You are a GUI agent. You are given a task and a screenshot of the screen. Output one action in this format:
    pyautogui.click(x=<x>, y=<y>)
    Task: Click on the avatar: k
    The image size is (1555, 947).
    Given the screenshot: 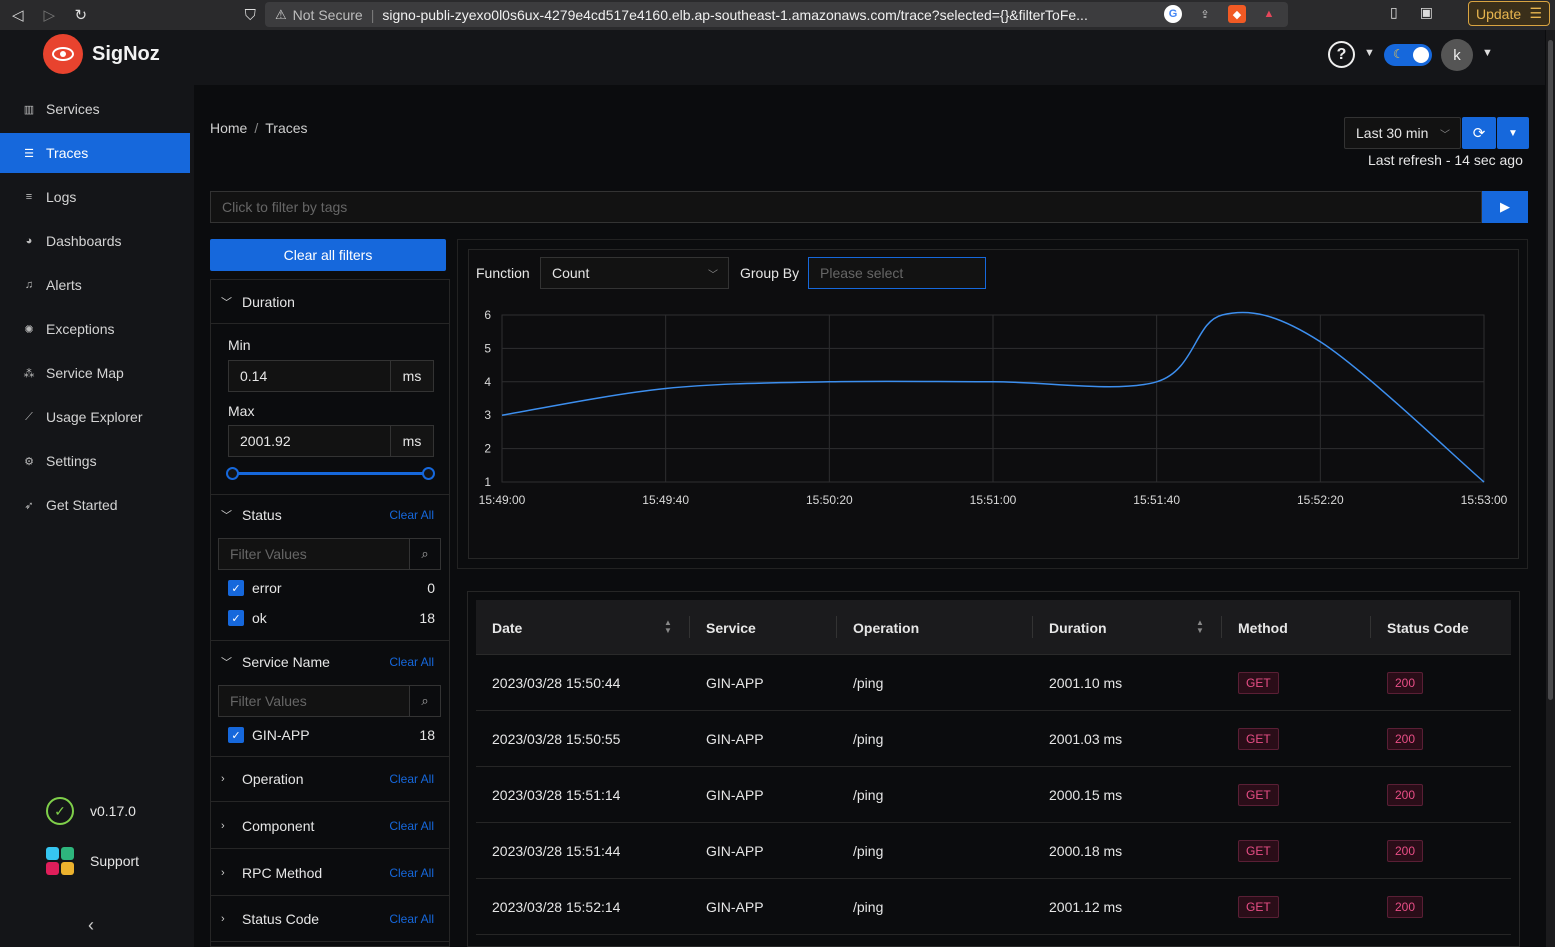 What is the action you would take?
    pyautogui.click(x=1457, y=55)
    